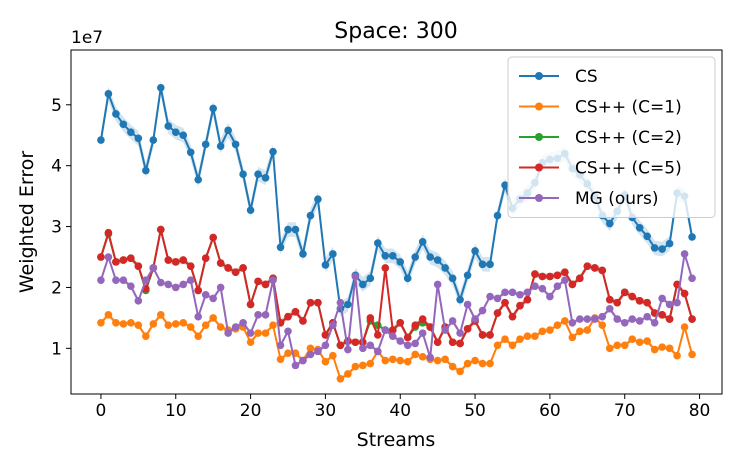 The height and width of the screenshot is (467, 747). Describe the element at coordinates (56, 349) in the screenshot. I see `y-tick-label: 1` at that location.